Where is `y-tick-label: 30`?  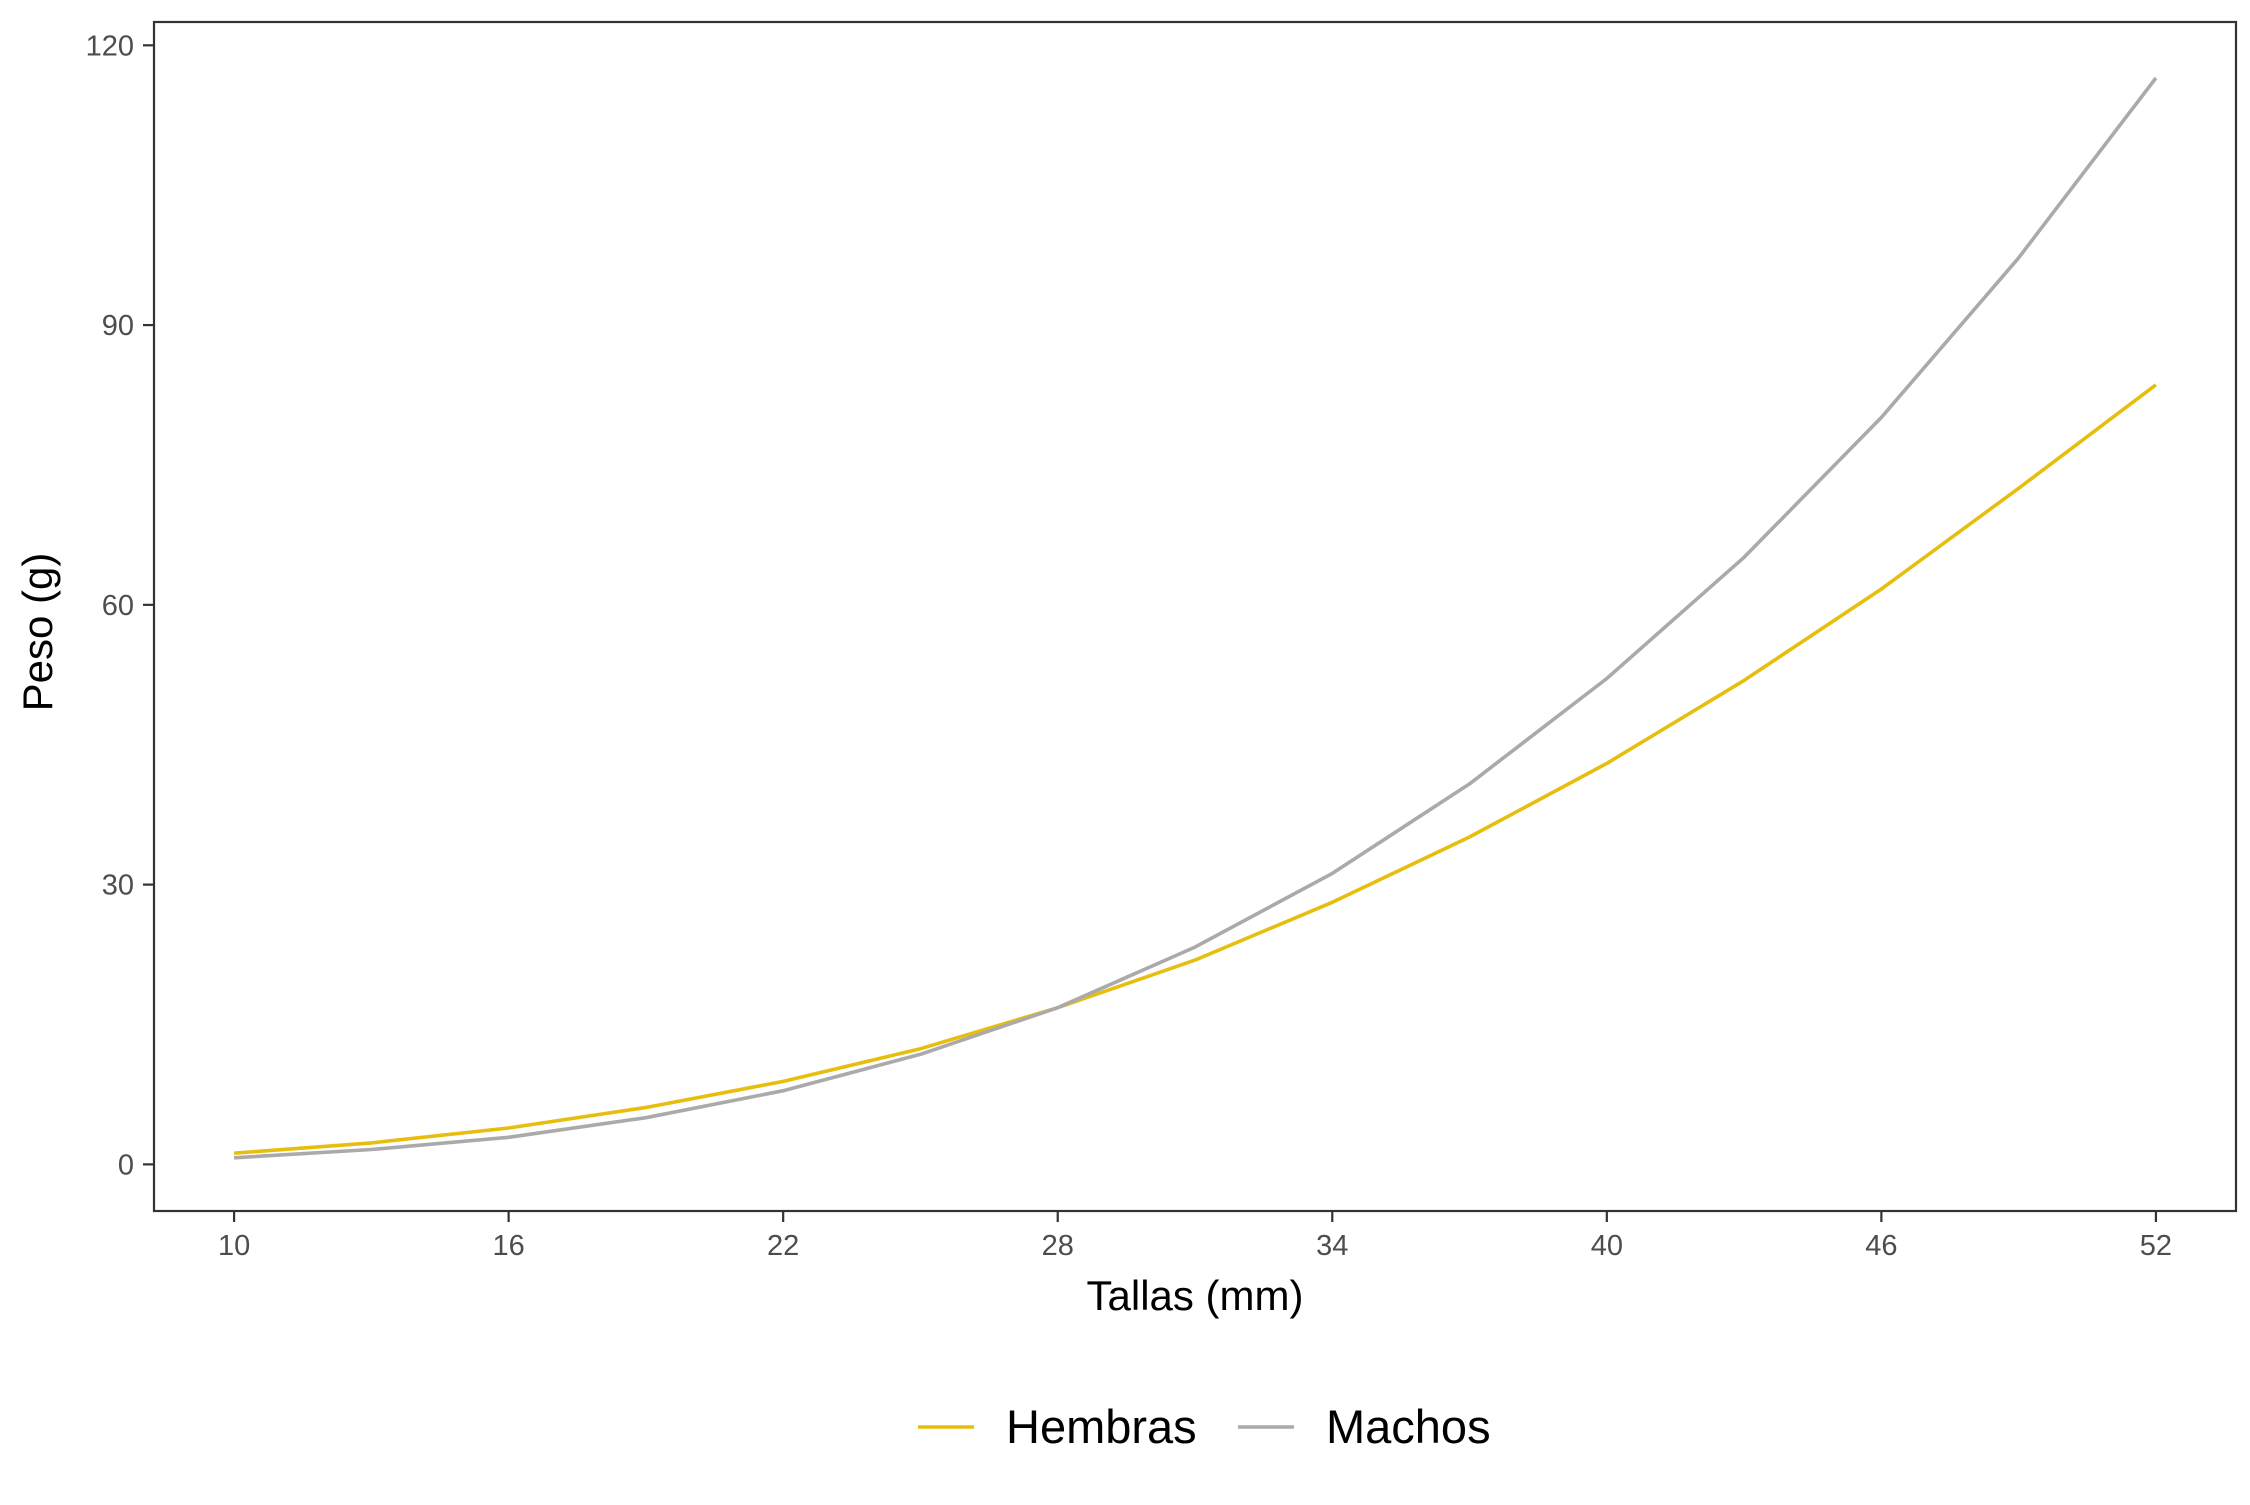 y-tick-label: 30 is located at coordinates (118, 886).